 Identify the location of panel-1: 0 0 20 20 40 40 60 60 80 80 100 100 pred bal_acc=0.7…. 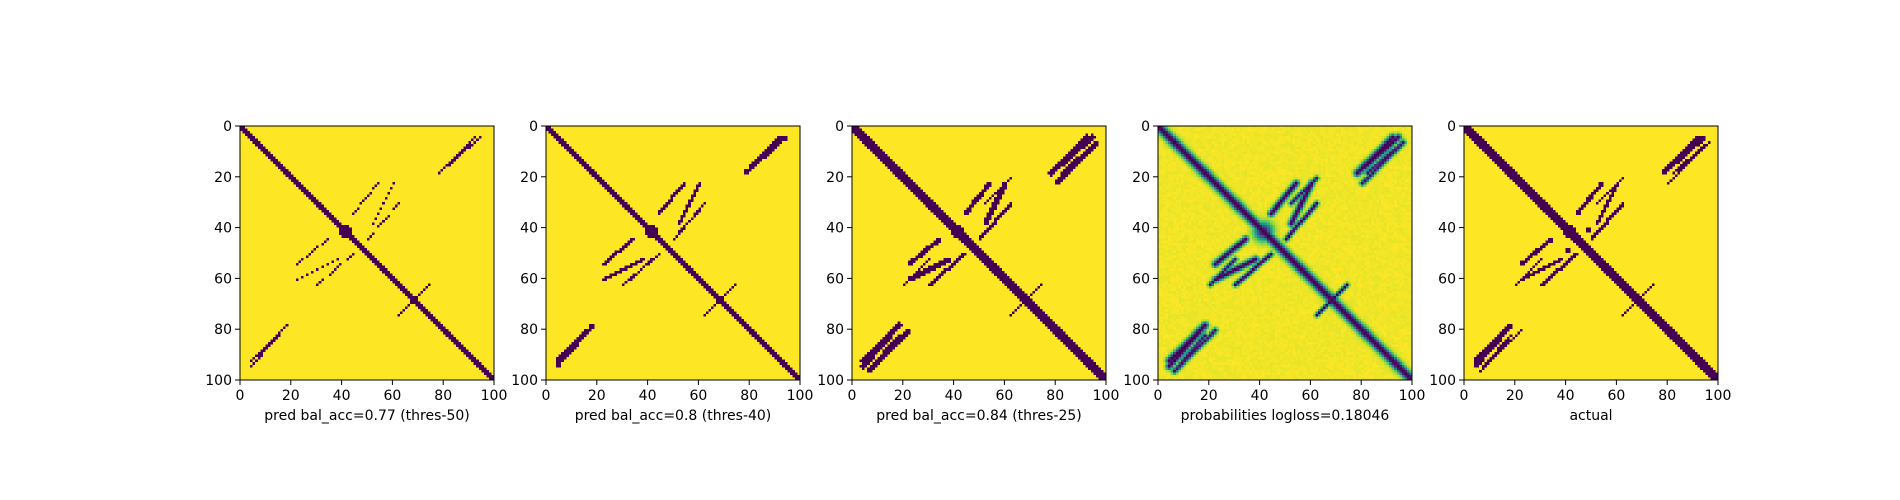
(356, 271).